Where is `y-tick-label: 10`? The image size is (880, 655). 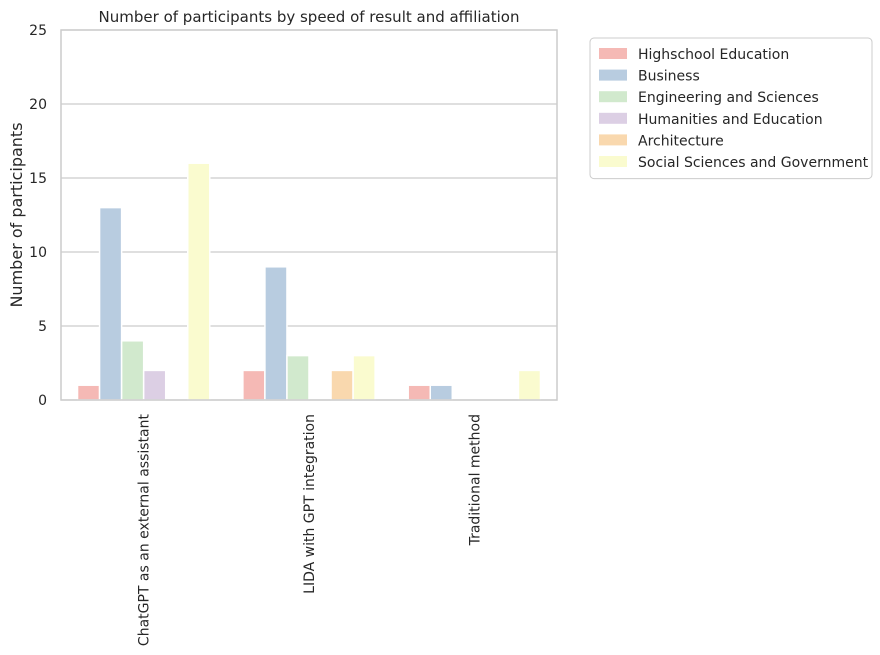
y-tick-label: 10 is located at coordinates (38, 253).